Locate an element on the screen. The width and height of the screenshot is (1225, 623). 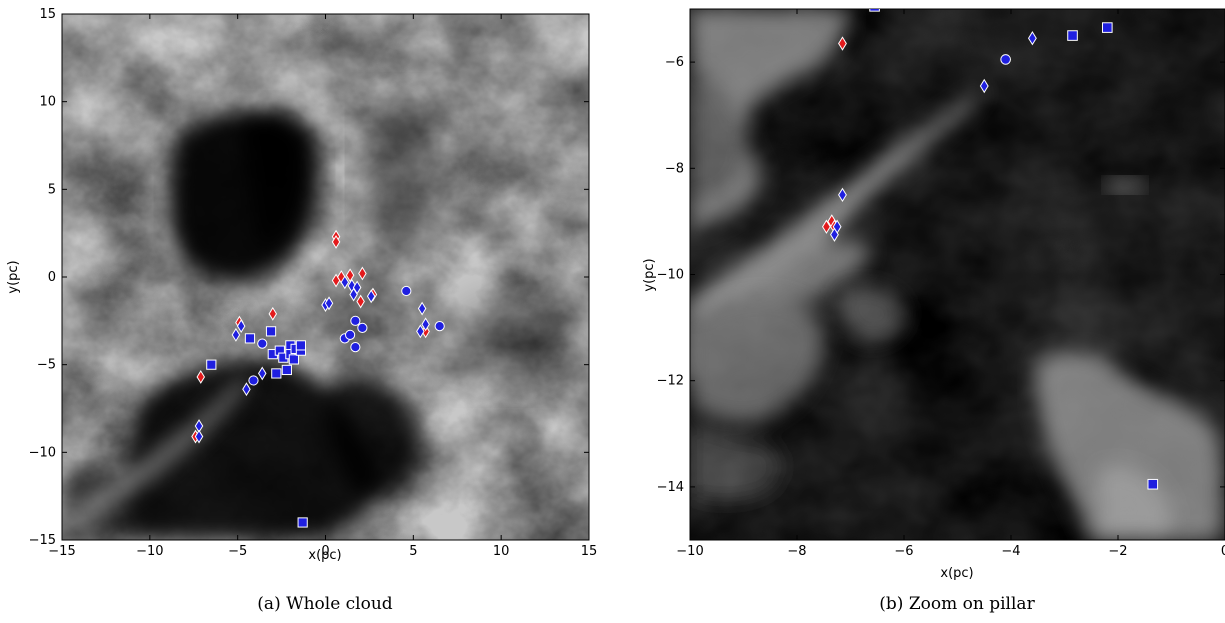
y-tick-label: −12 is located at coordinates (670, 381).